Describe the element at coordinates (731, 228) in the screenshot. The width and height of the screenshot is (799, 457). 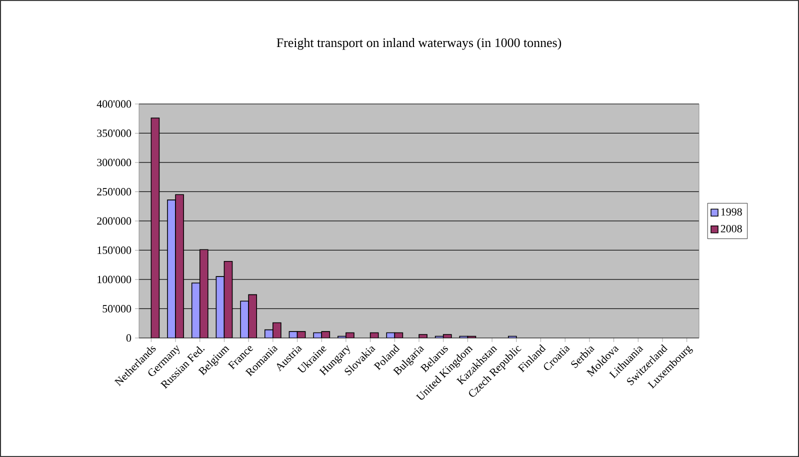
I see `legend-label: 2008` at that location.